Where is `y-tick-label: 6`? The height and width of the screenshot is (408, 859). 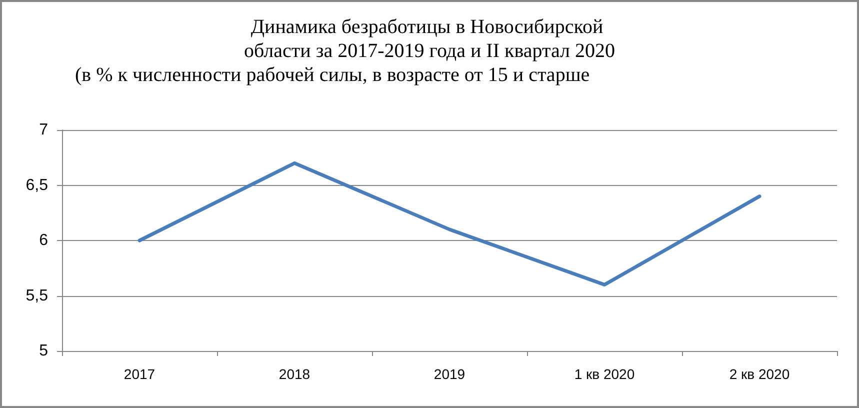 y-tick-label: 6 is located at coordinates (43, 240).